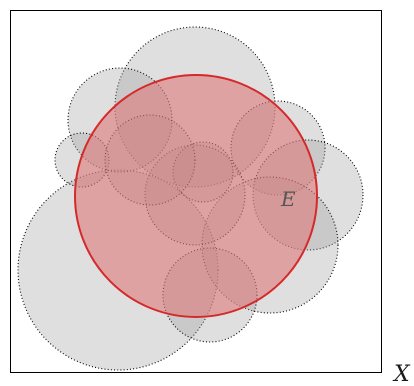 The image size is (414, 386). Describe the element at coordinates (288, 199) in the screenshot. I see `set-e-label: E` at that location.